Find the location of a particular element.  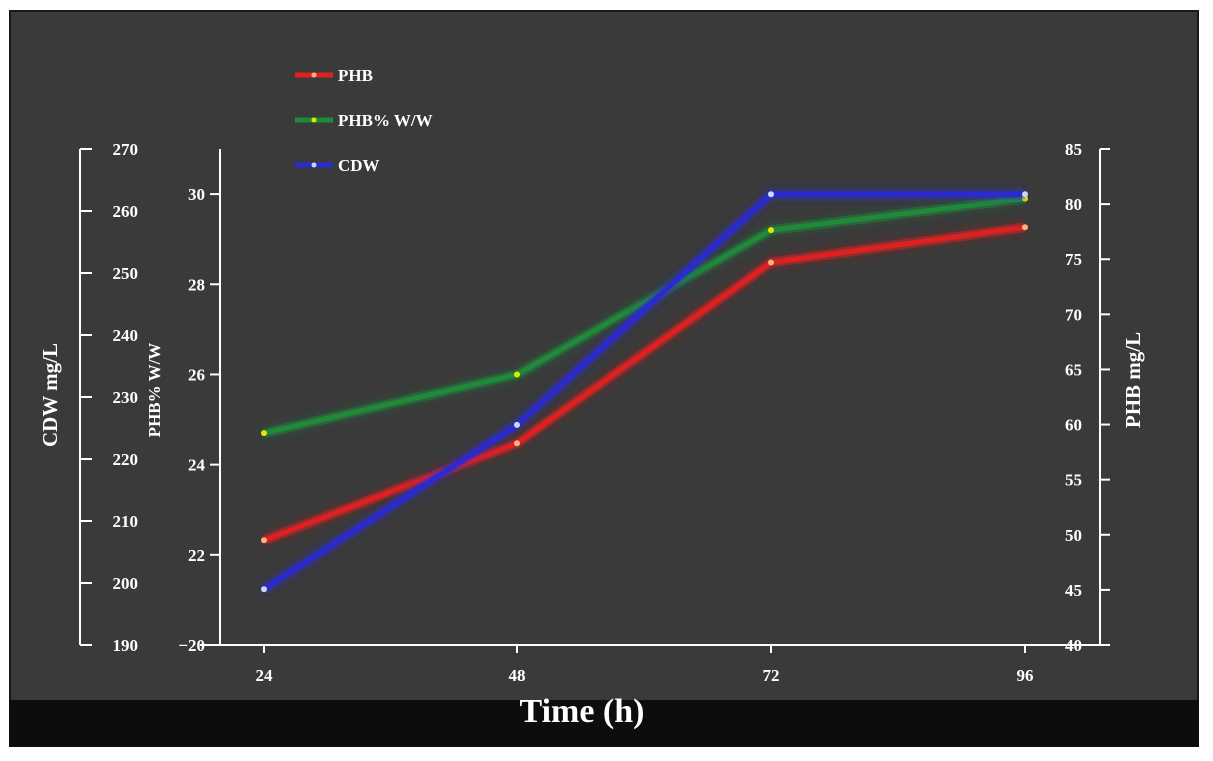

cdw-tick-label: 240 is located at coordinates (126, 335).